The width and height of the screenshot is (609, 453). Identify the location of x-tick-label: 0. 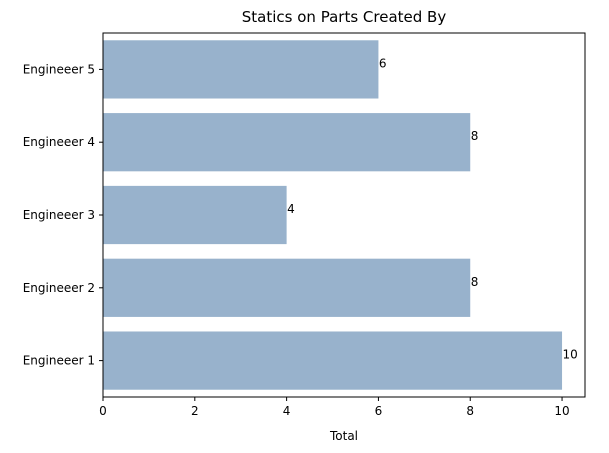
(103, 411).